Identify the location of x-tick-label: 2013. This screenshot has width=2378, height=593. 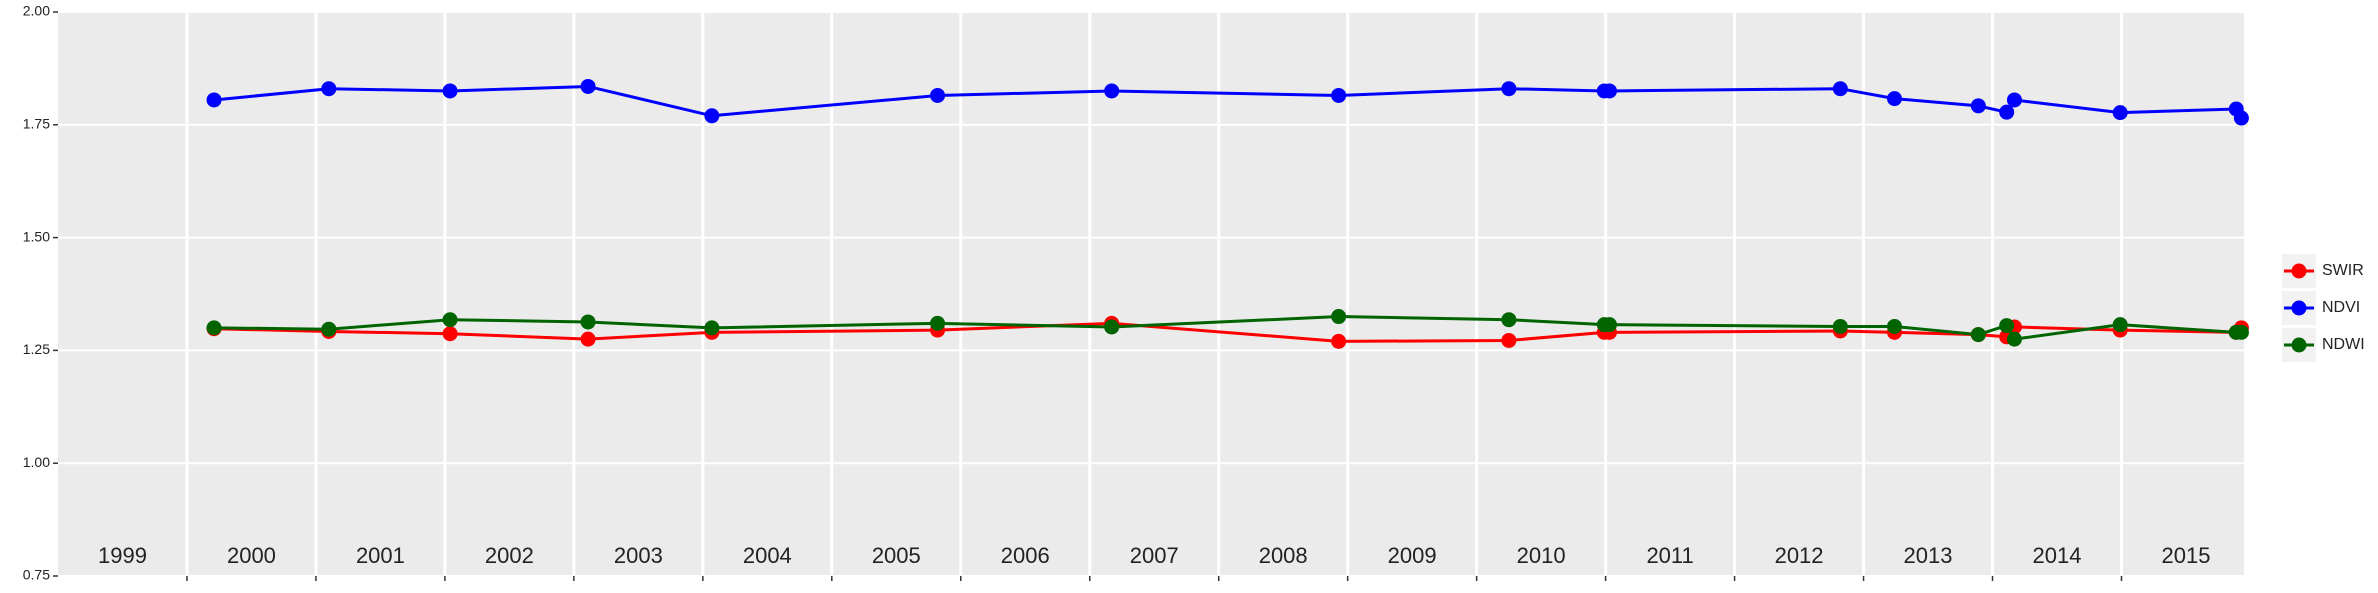
(1928, 555).